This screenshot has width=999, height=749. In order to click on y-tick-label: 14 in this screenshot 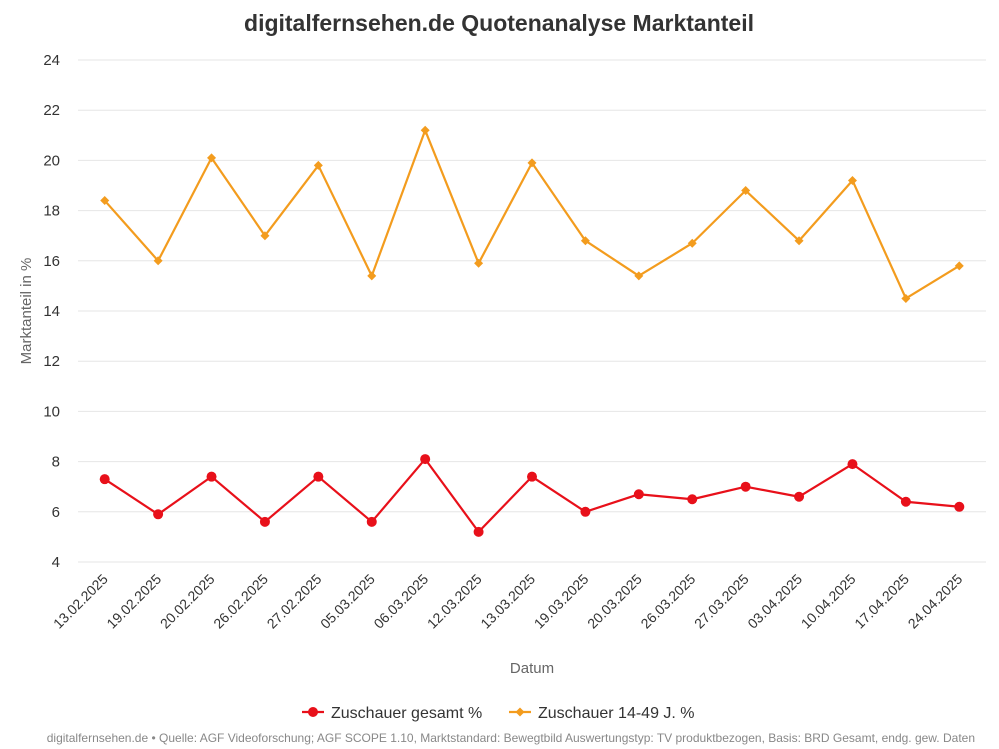, I will do `click(51, 311)`.